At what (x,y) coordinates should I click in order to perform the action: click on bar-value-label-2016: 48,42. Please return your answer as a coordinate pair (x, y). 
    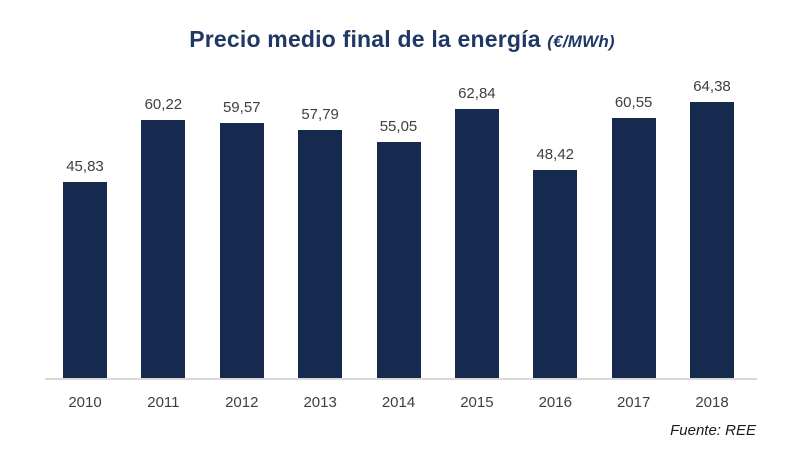
    Looking at the image, I should click on (555, 154).